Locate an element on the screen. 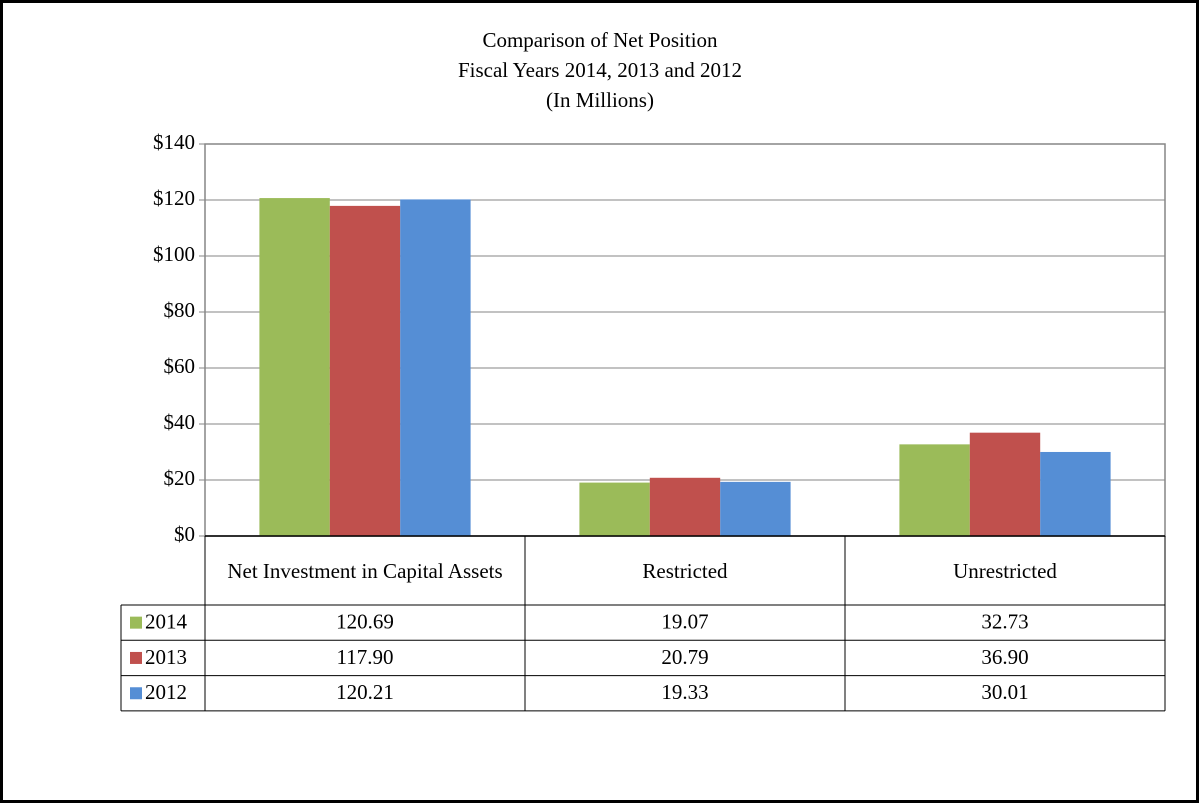 The height and width of the screenshot is (803, 1199). y-tick-label: $140 is located at coordinates (174, 142).